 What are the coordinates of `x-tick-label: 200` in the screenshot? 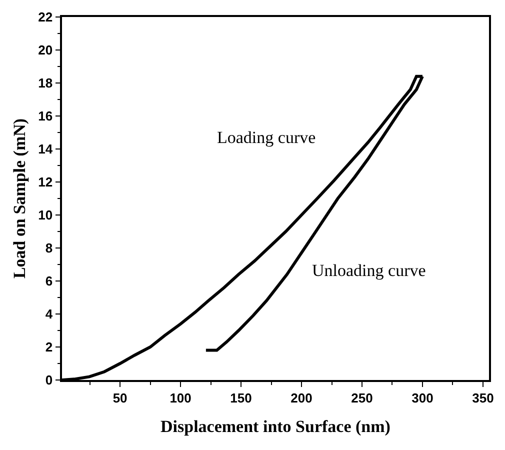 It's located at (301, 398).